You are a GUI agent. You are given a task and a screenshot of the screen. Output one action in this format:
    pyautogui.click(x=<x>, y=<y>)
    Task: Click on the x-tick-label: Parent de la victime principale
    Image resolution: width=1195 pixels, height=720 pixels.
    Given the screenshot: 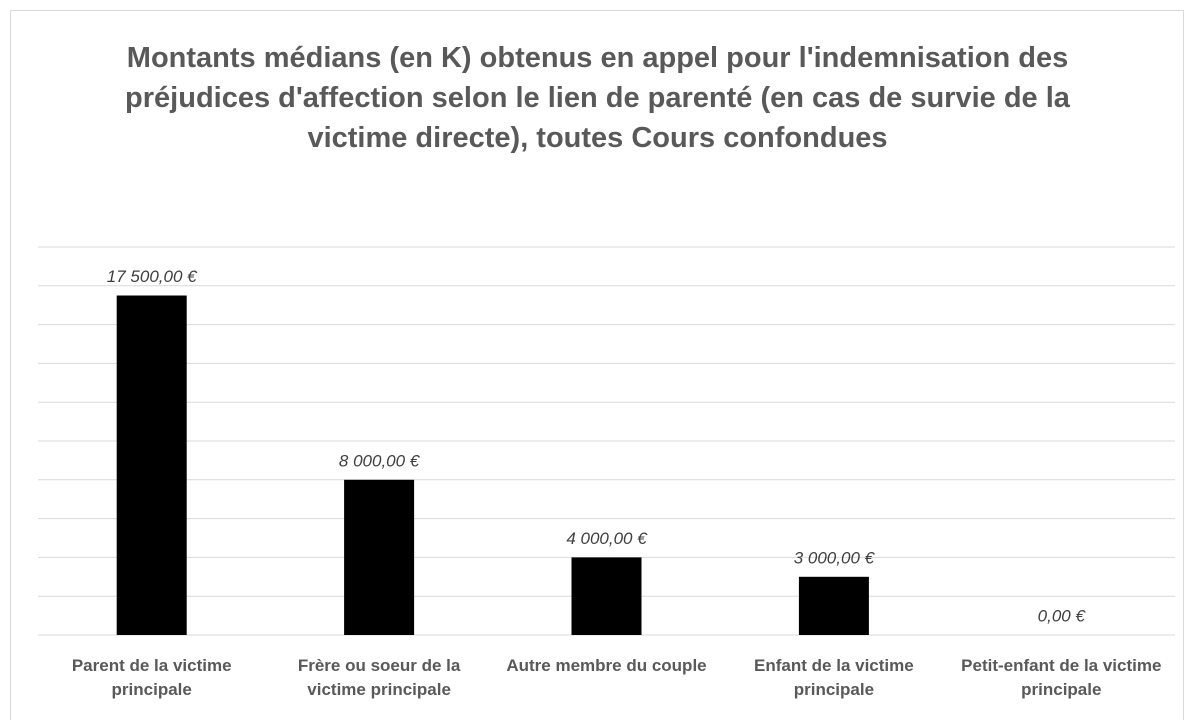 What is the action you would take?
    pyautogui.click(x=151, y=677)
    